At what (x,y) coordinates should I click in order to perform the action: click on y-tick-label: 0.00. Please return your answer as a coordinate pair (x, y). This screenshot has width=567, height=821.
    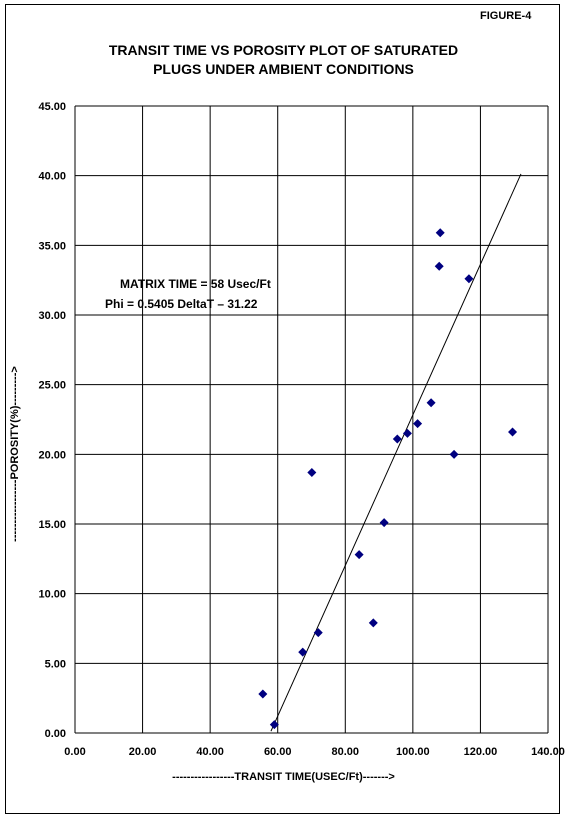
    Looking at the image, I should click on (55, 734).